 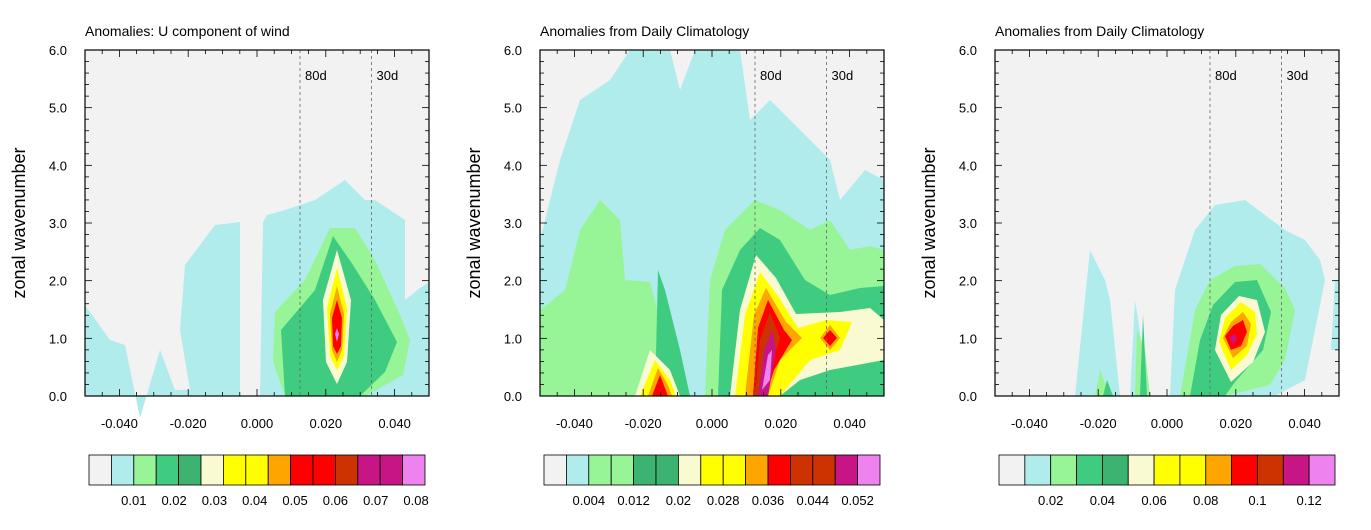 I want to click on contour-fills, so click(x=257, y=299).